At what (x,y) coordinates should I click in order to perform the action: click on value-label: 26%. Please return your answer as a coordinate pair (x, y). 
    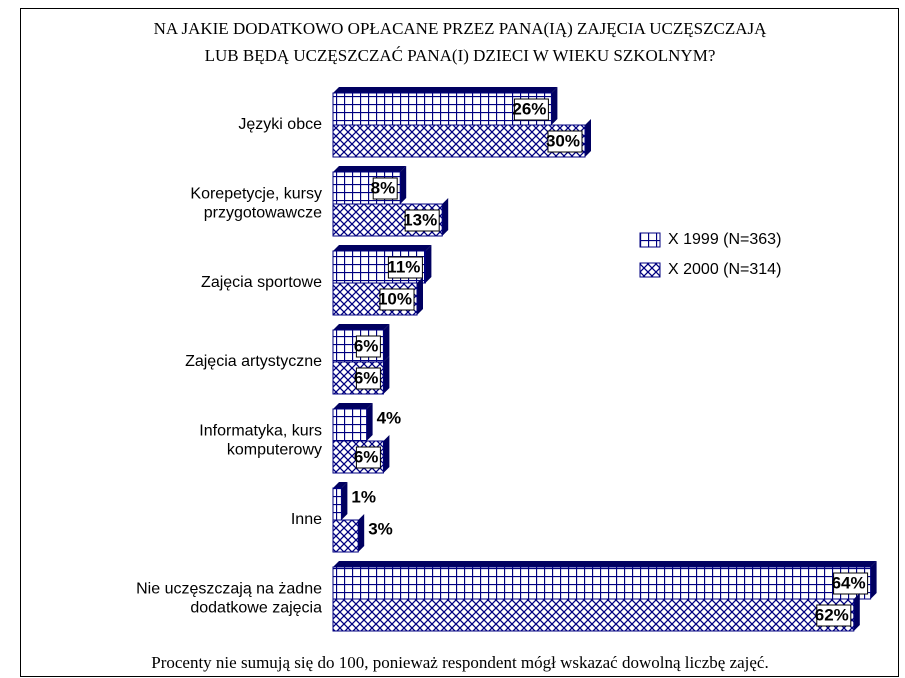
    Looking at the image, I should click on (529, 108).